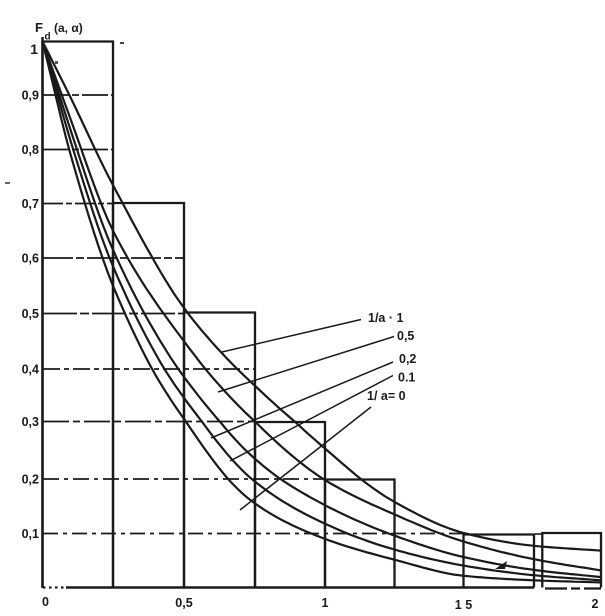 This screenshot has width=605, height=616. I want to click on svg-text: (a, α), so click(68, 28).